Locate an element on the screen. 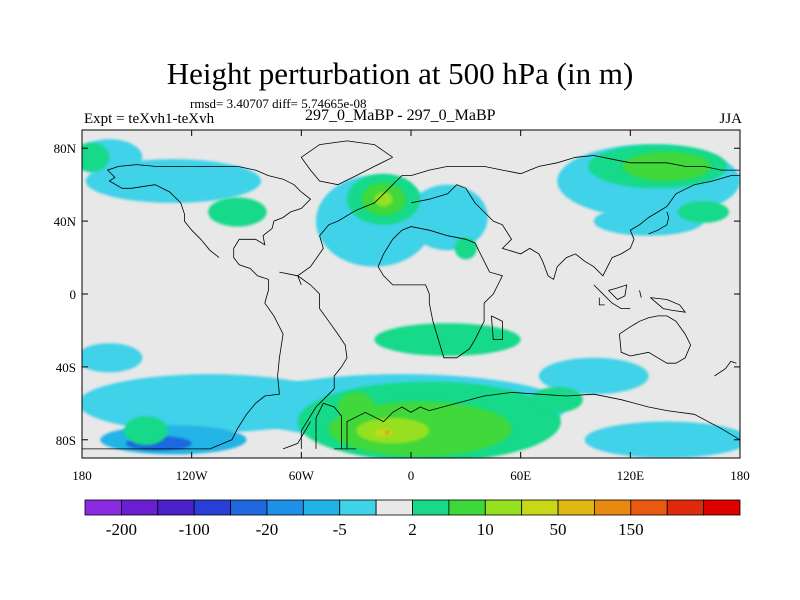 The height and width of the screenshot is (600, 800). x-tick-label-2: 60W is located at coordinates (302, 475).